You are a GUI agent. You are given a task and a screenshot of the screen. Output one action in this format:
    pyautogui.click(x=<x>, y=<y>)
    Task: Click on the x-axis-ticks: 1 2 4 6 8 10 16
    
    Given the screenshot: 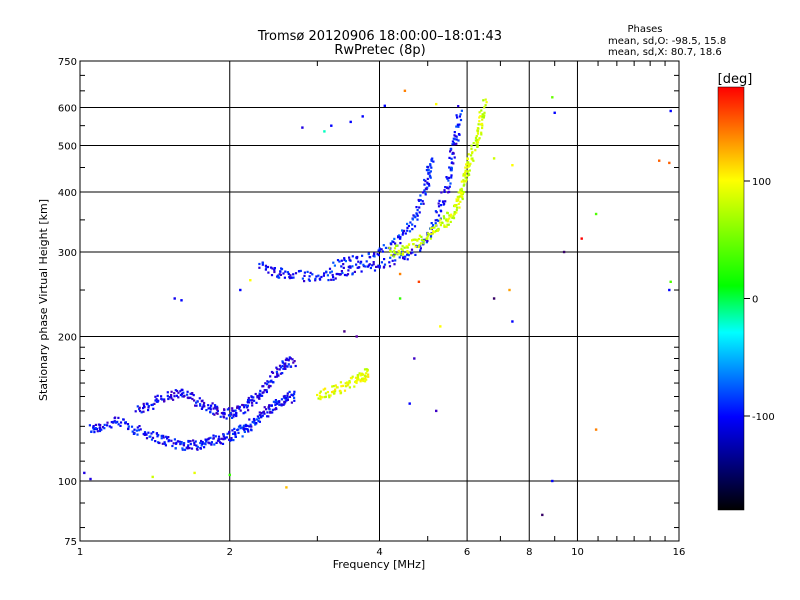 What is the action you would take?
    pyautogui.click(x=381, y=552)
    